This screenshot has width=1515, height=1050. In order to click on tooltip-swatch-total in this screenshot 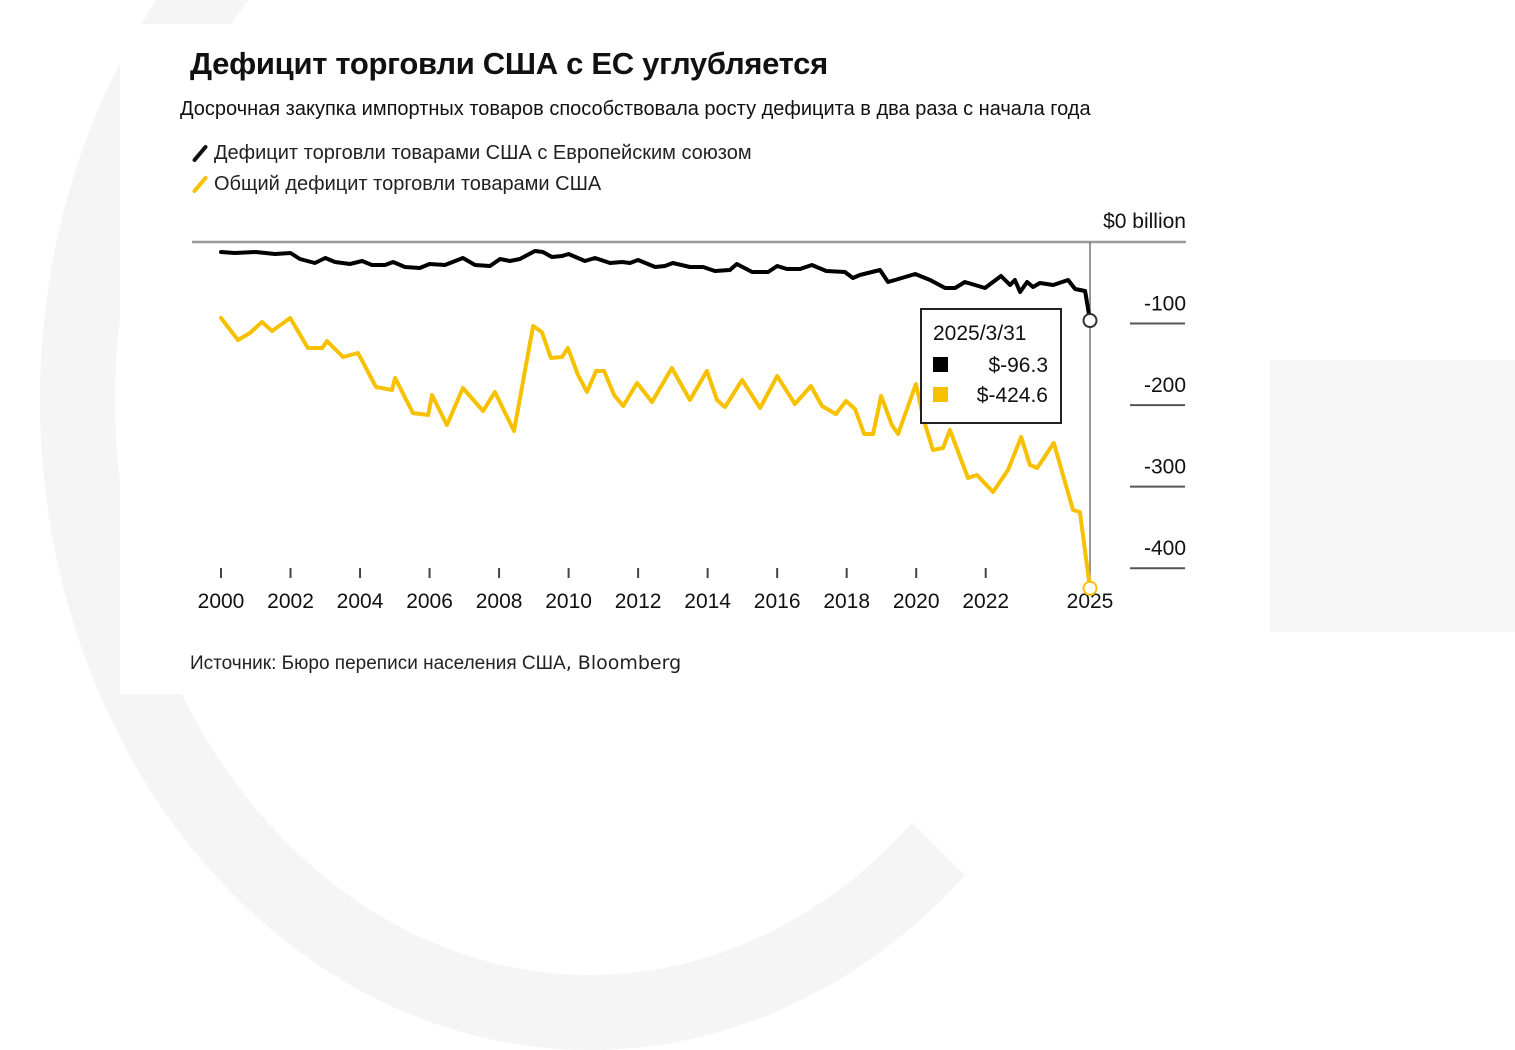, I will do `click(940, 394)`.